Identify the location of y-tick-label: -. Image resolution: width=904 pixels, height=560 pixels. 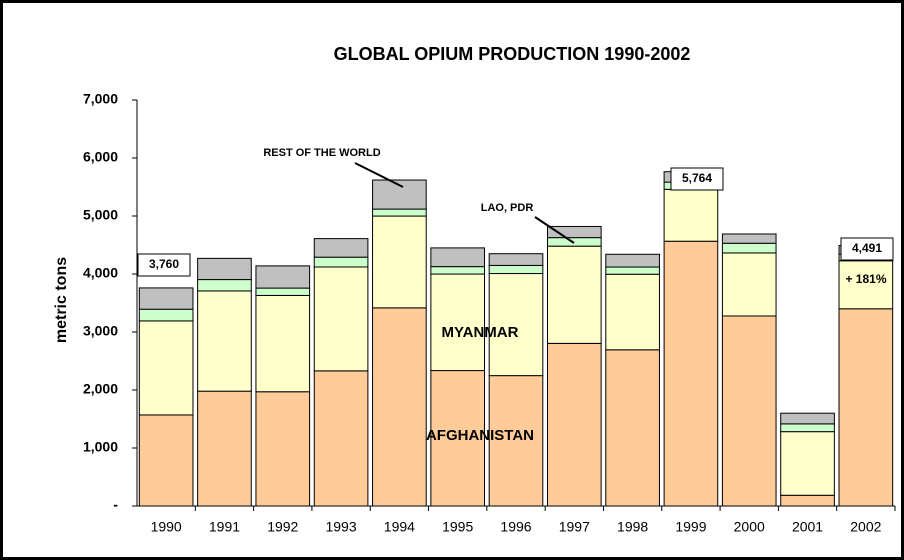
(115, 505).